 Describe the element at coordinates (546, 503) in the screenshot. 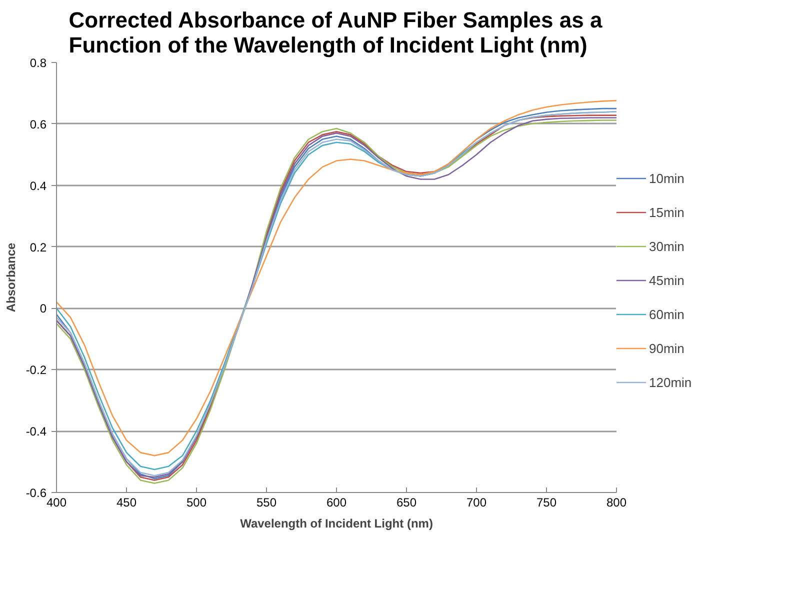

I see `x-tick-label: 750` at that location.